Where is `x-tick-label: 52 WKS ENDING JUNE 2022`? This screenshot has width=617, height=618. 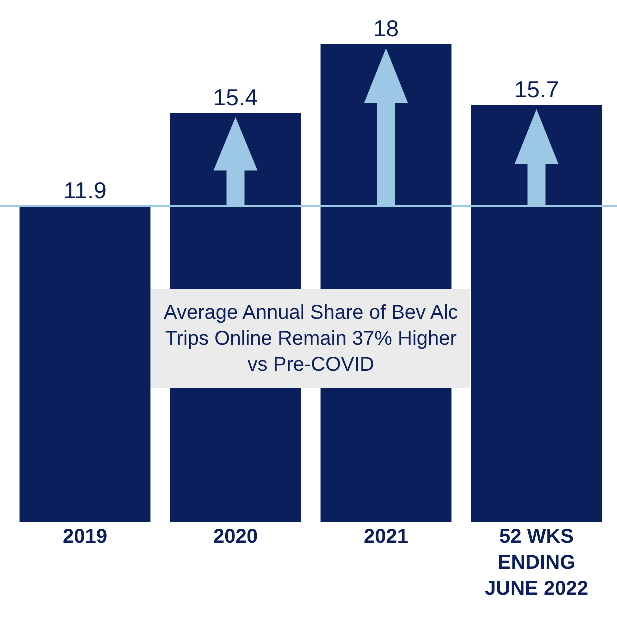 x-tick-label: 52 WKS ENDING JUNE 2022 is located at coordinates (536, 563).